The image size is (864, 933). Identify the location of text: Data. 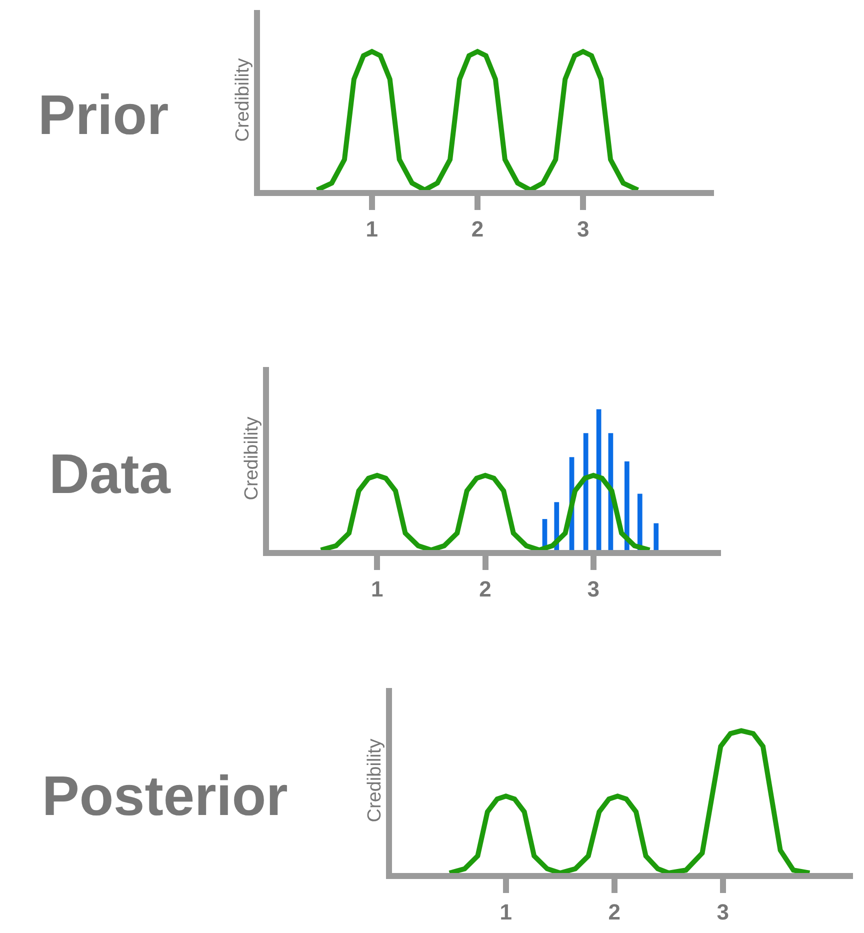
(110, 473).